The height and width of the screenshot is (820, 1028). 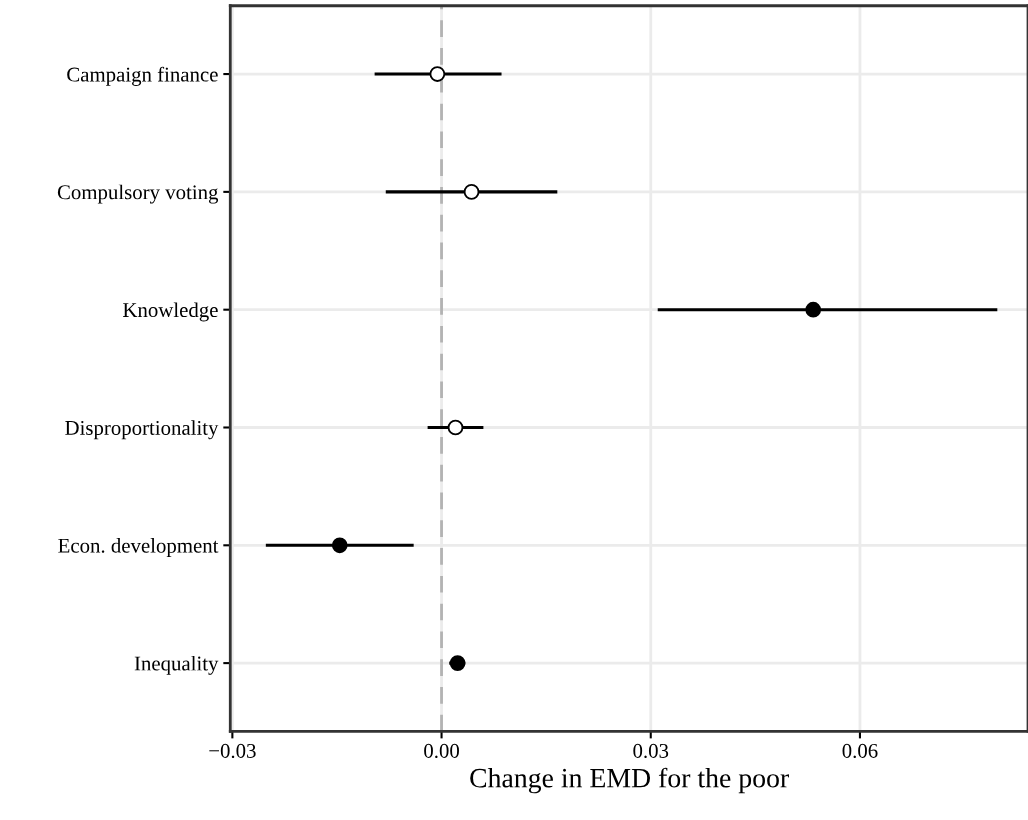 What do you see at coordinates (170, 312) in the screenshot?
I see `y-tick-label: Knowledge` at bounding box center [170, 312].